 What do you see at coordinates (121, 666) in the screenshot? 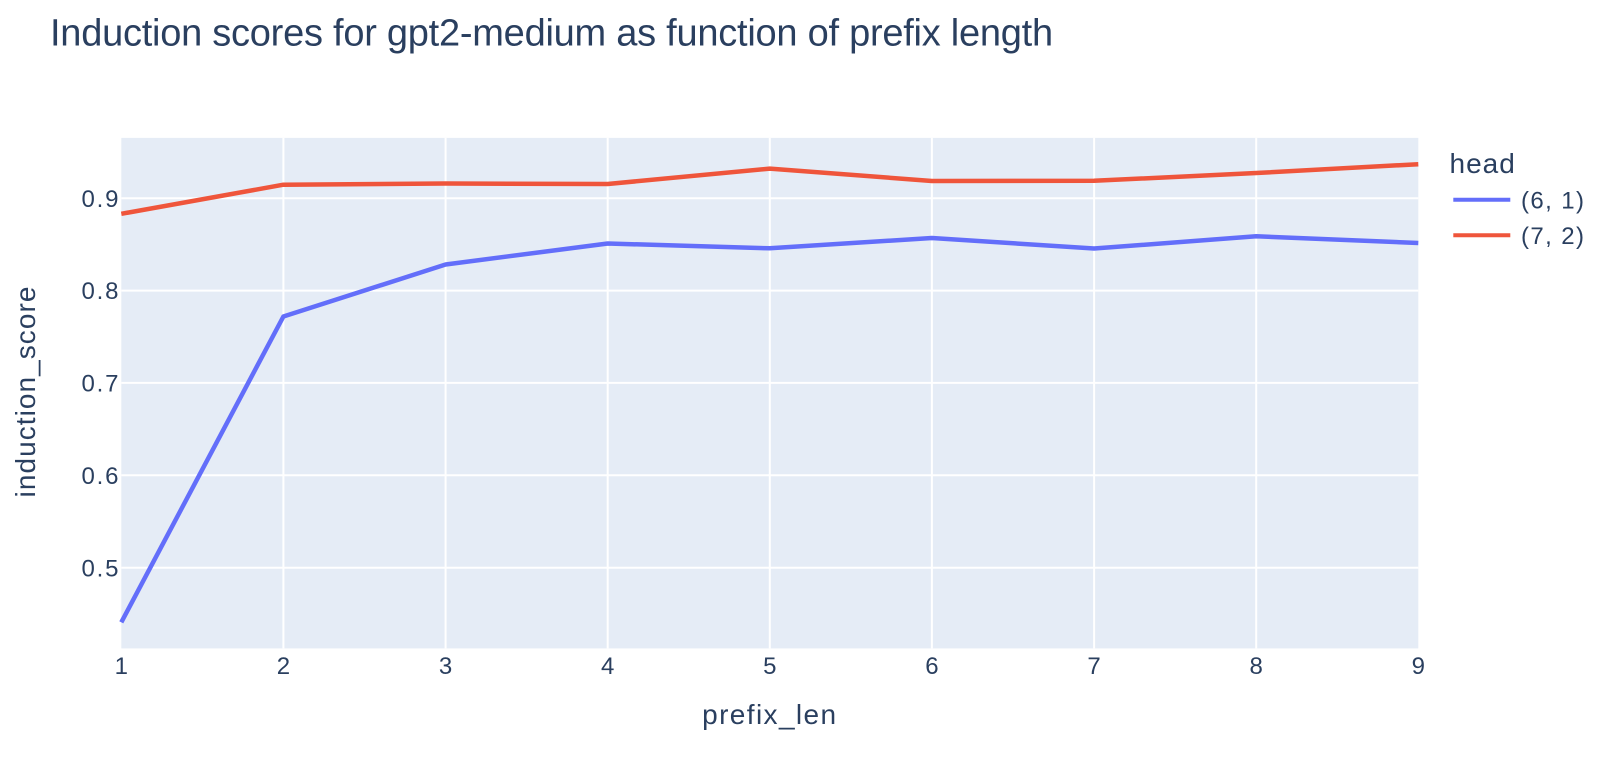
I see `svg-text: 1` at bounding box center [121, 666].